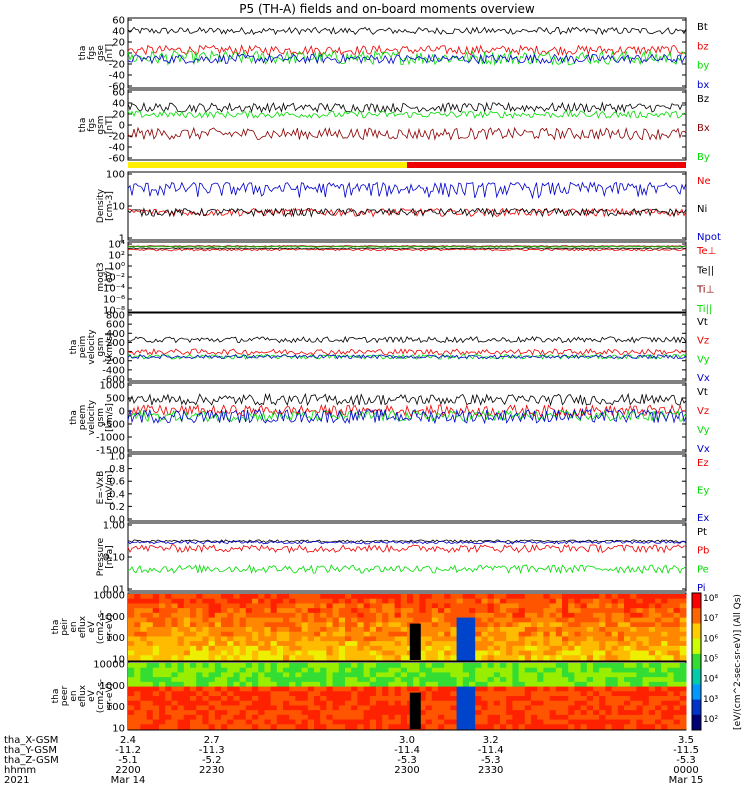 The width and height of the screenshot is (750, 800). What do you see at coordinates (117, 482) in the screenshot?
I see `y-tick-label: 0.6` at bounding box center [117, 482].